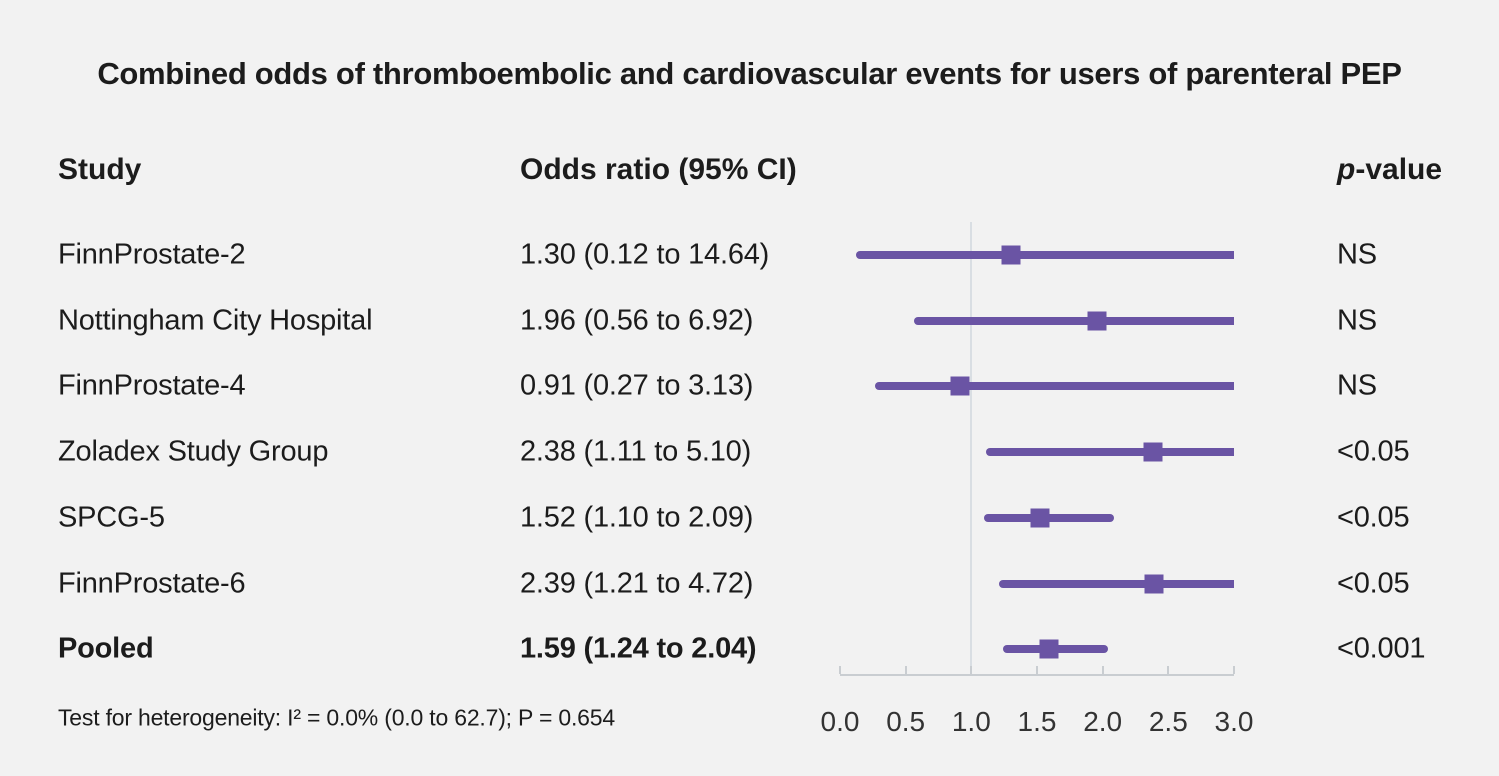 The height and width of the screenshot is (776, 1499). What do you see at coordinates (152, 583) in the screenshot?
I see `study-label: FinnProstate-6` at bounding box center [152, 583].